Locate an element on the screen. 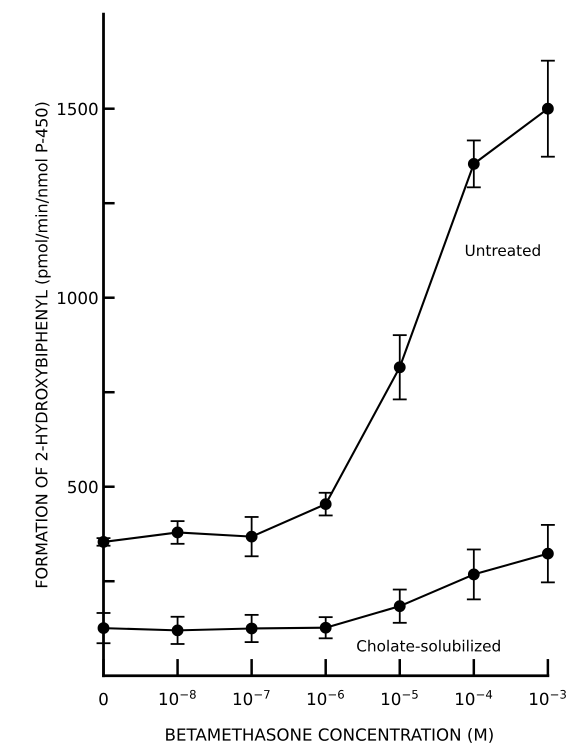 Image resolution: width=583 pixels, height=747 pixels. y-axis-title: FORMATION OF 2-HYDROXYBIPHENYL (pmol/min/nmol P-450) is located at coordinates (43, 345).